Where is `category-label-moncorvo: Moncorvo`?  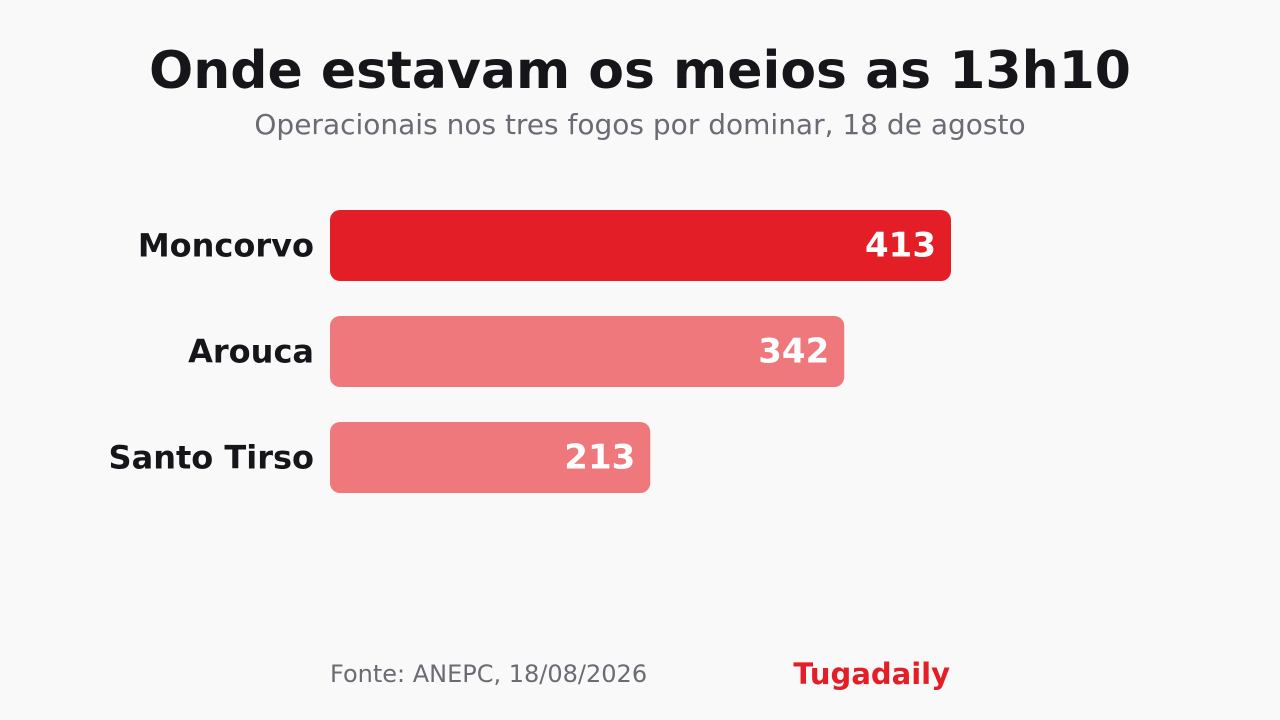 category-label-moncorvo: Moncorvo is located at coordinates (226, 246).